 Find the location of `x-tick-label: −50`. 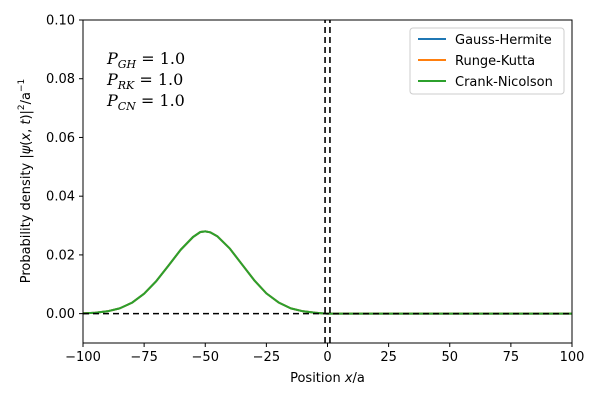

x-tick-label: −50 is located at coordinates (205, 357).